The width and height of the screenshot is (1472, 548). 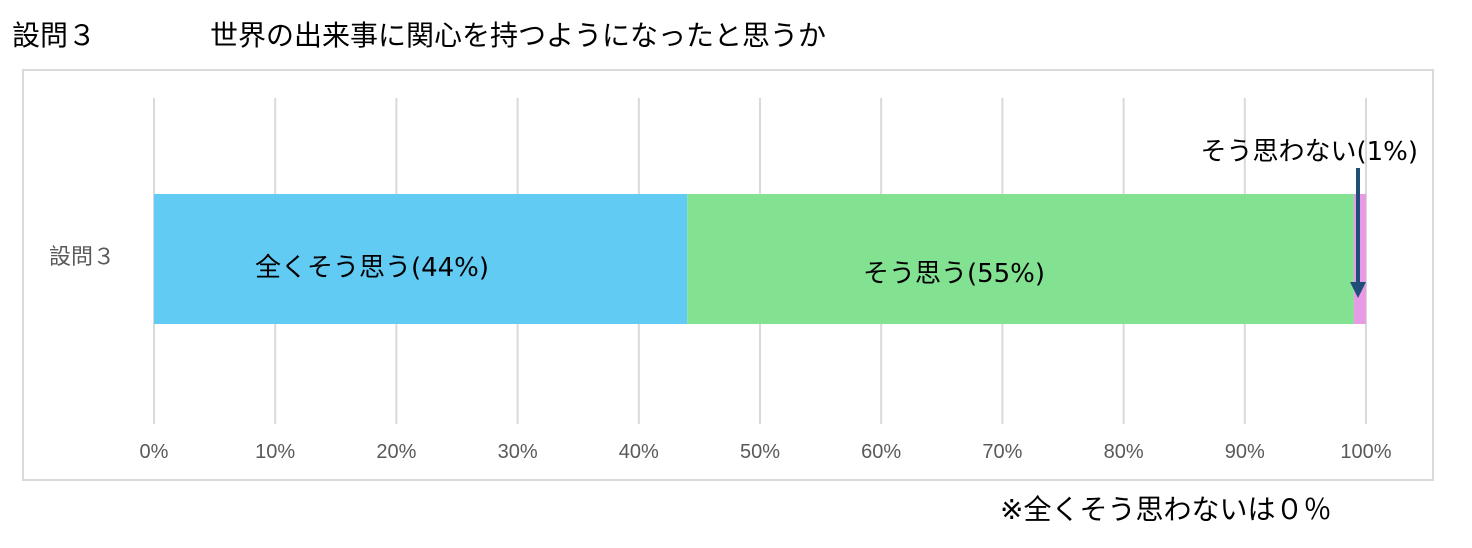 I want to click on x-tick-label: 50%, so click(x=760, y=452).